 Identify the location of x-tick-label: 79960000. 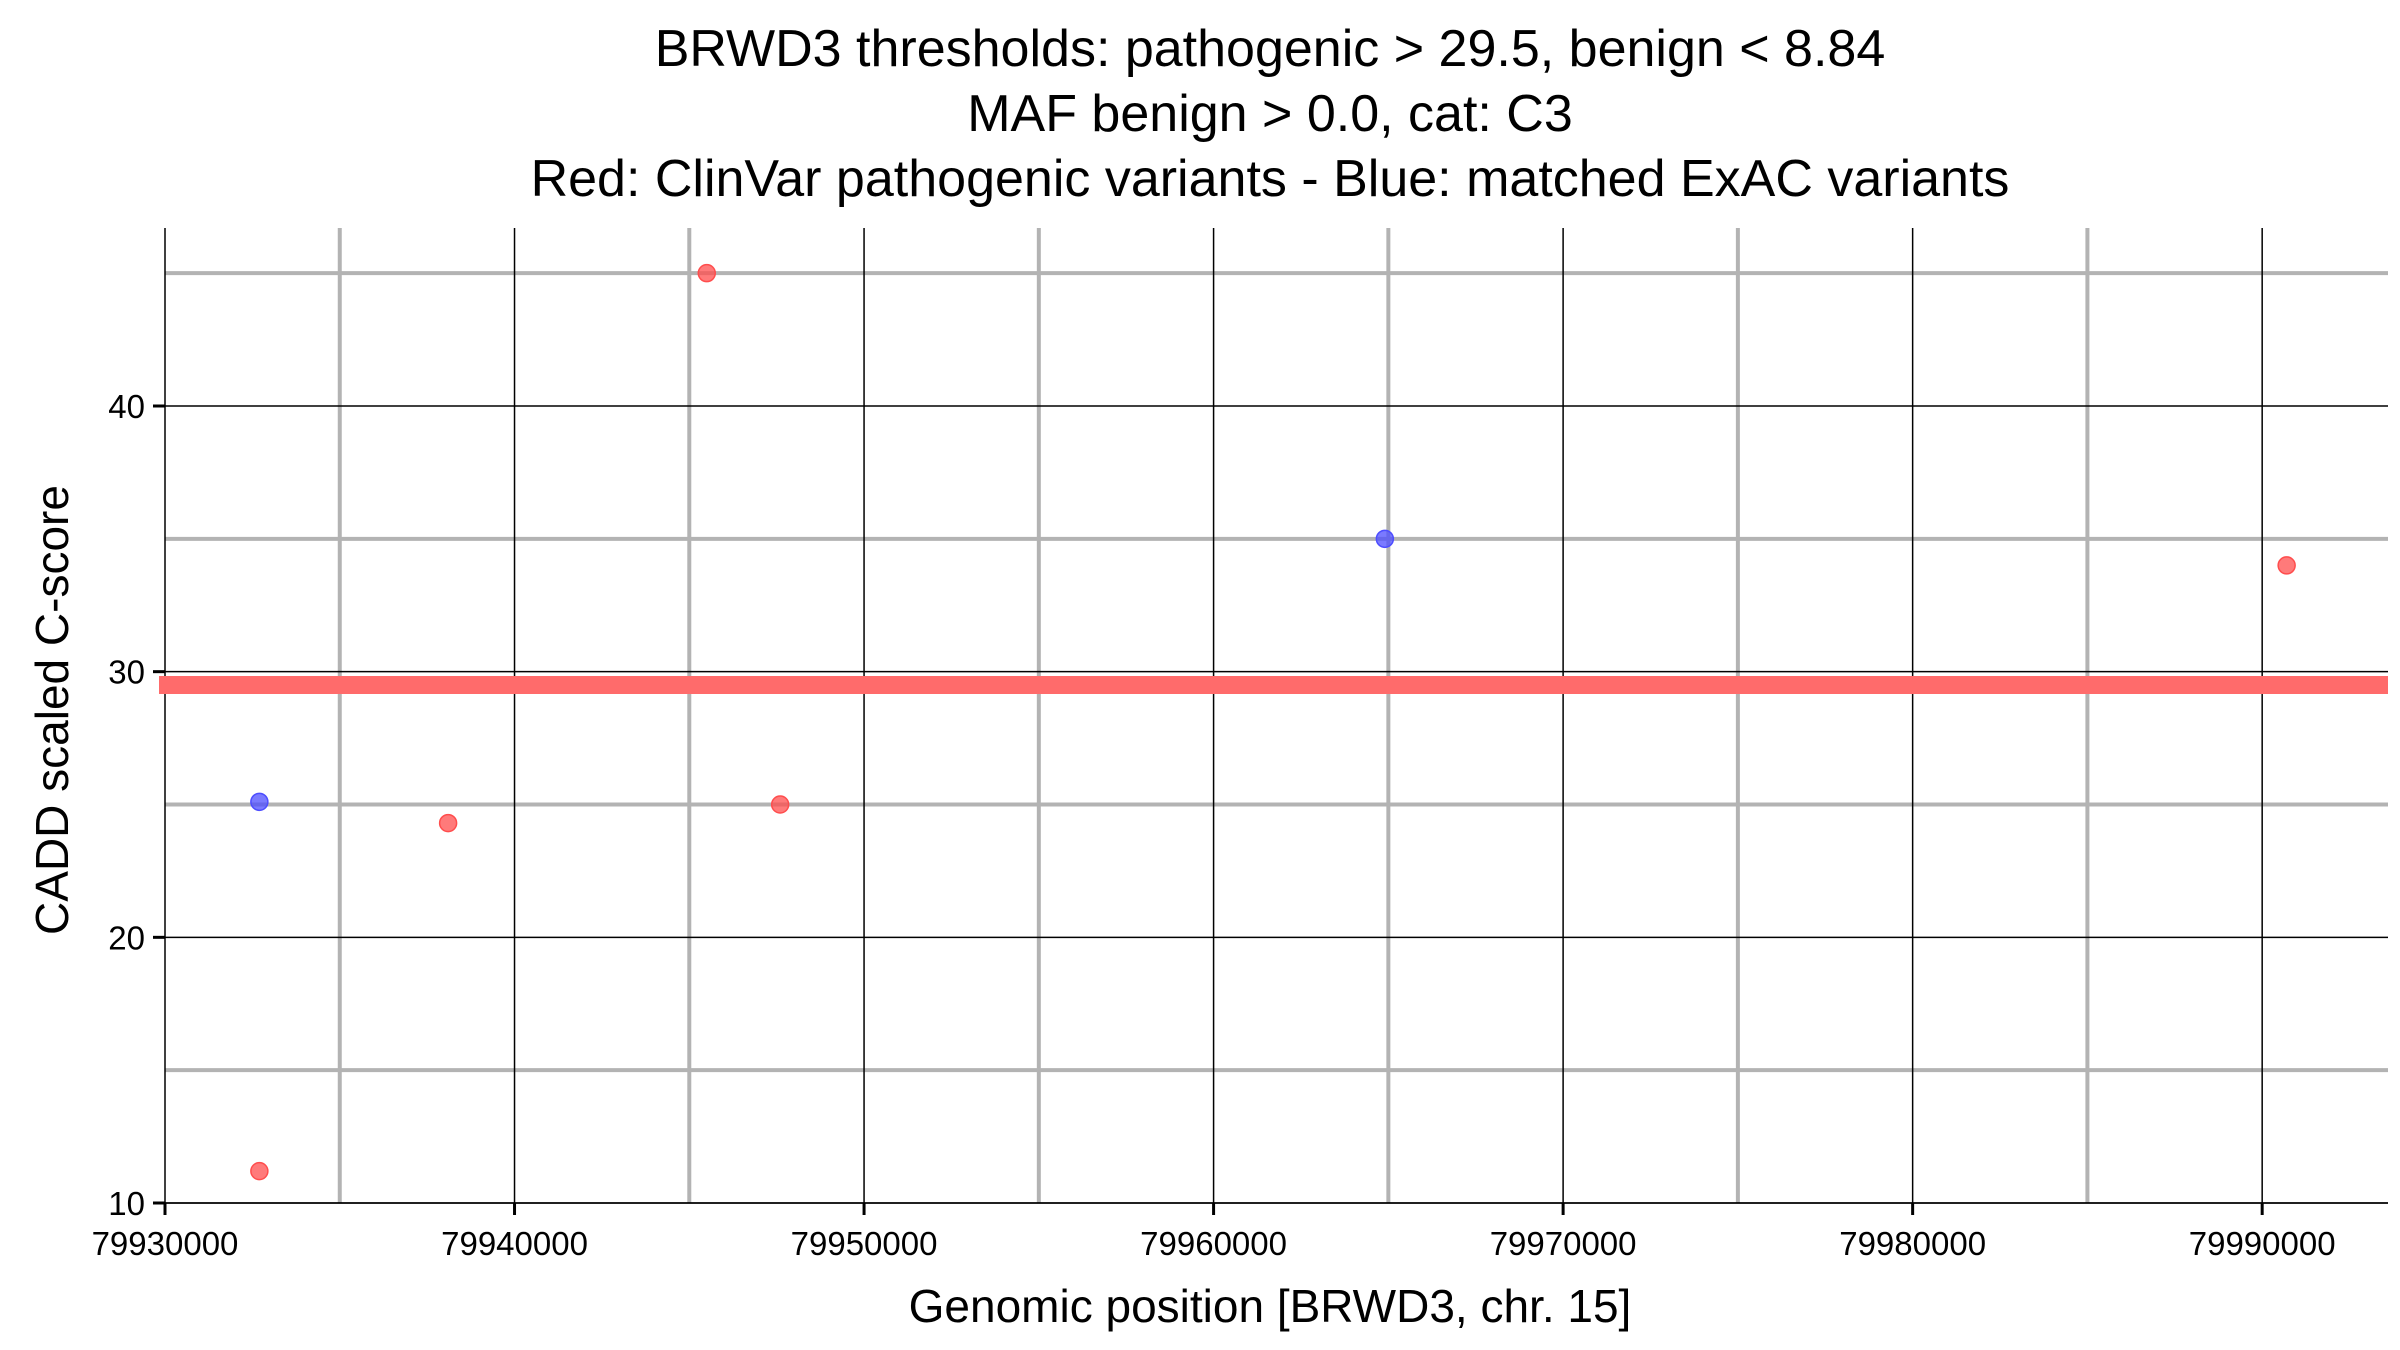
(1213, 1243).